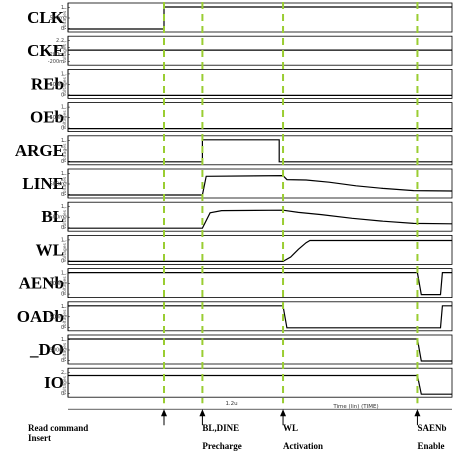 This screenshot has width=455, height=455. I want to click on panel-oeb: OEb Voltages (1 500m 0, so click(241, 117).